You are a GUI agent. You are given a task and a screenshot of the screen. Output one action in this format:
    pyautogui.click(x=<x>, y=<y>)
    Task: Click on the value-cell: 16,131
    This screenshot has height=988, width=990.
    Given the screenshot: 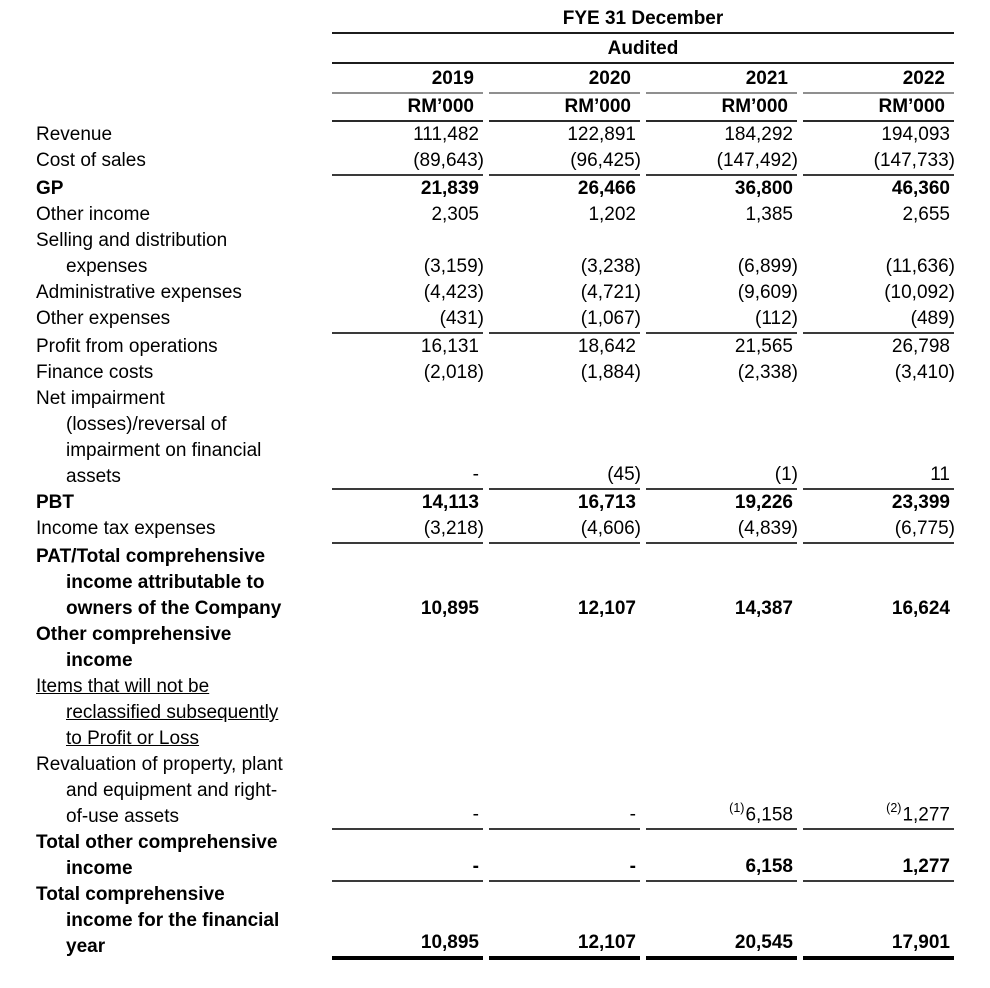 What is the action you would take?
    pyautogui.click(x=407, y=347)
    